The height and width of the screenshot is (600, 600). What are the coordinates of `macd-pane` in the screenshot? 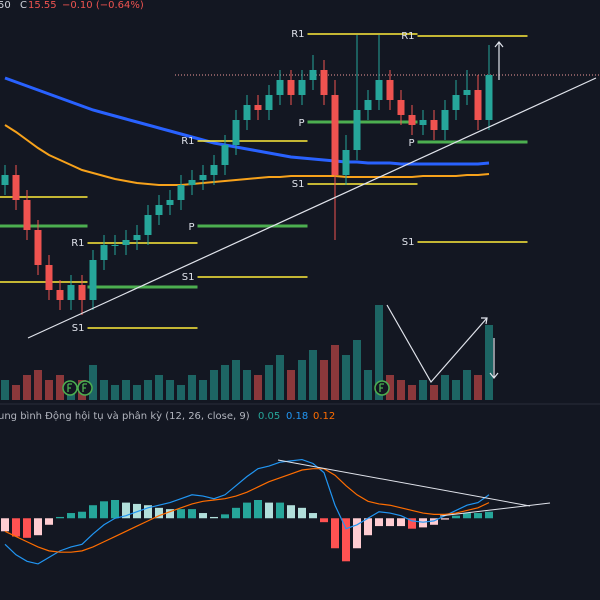 It's located at (247, 511).